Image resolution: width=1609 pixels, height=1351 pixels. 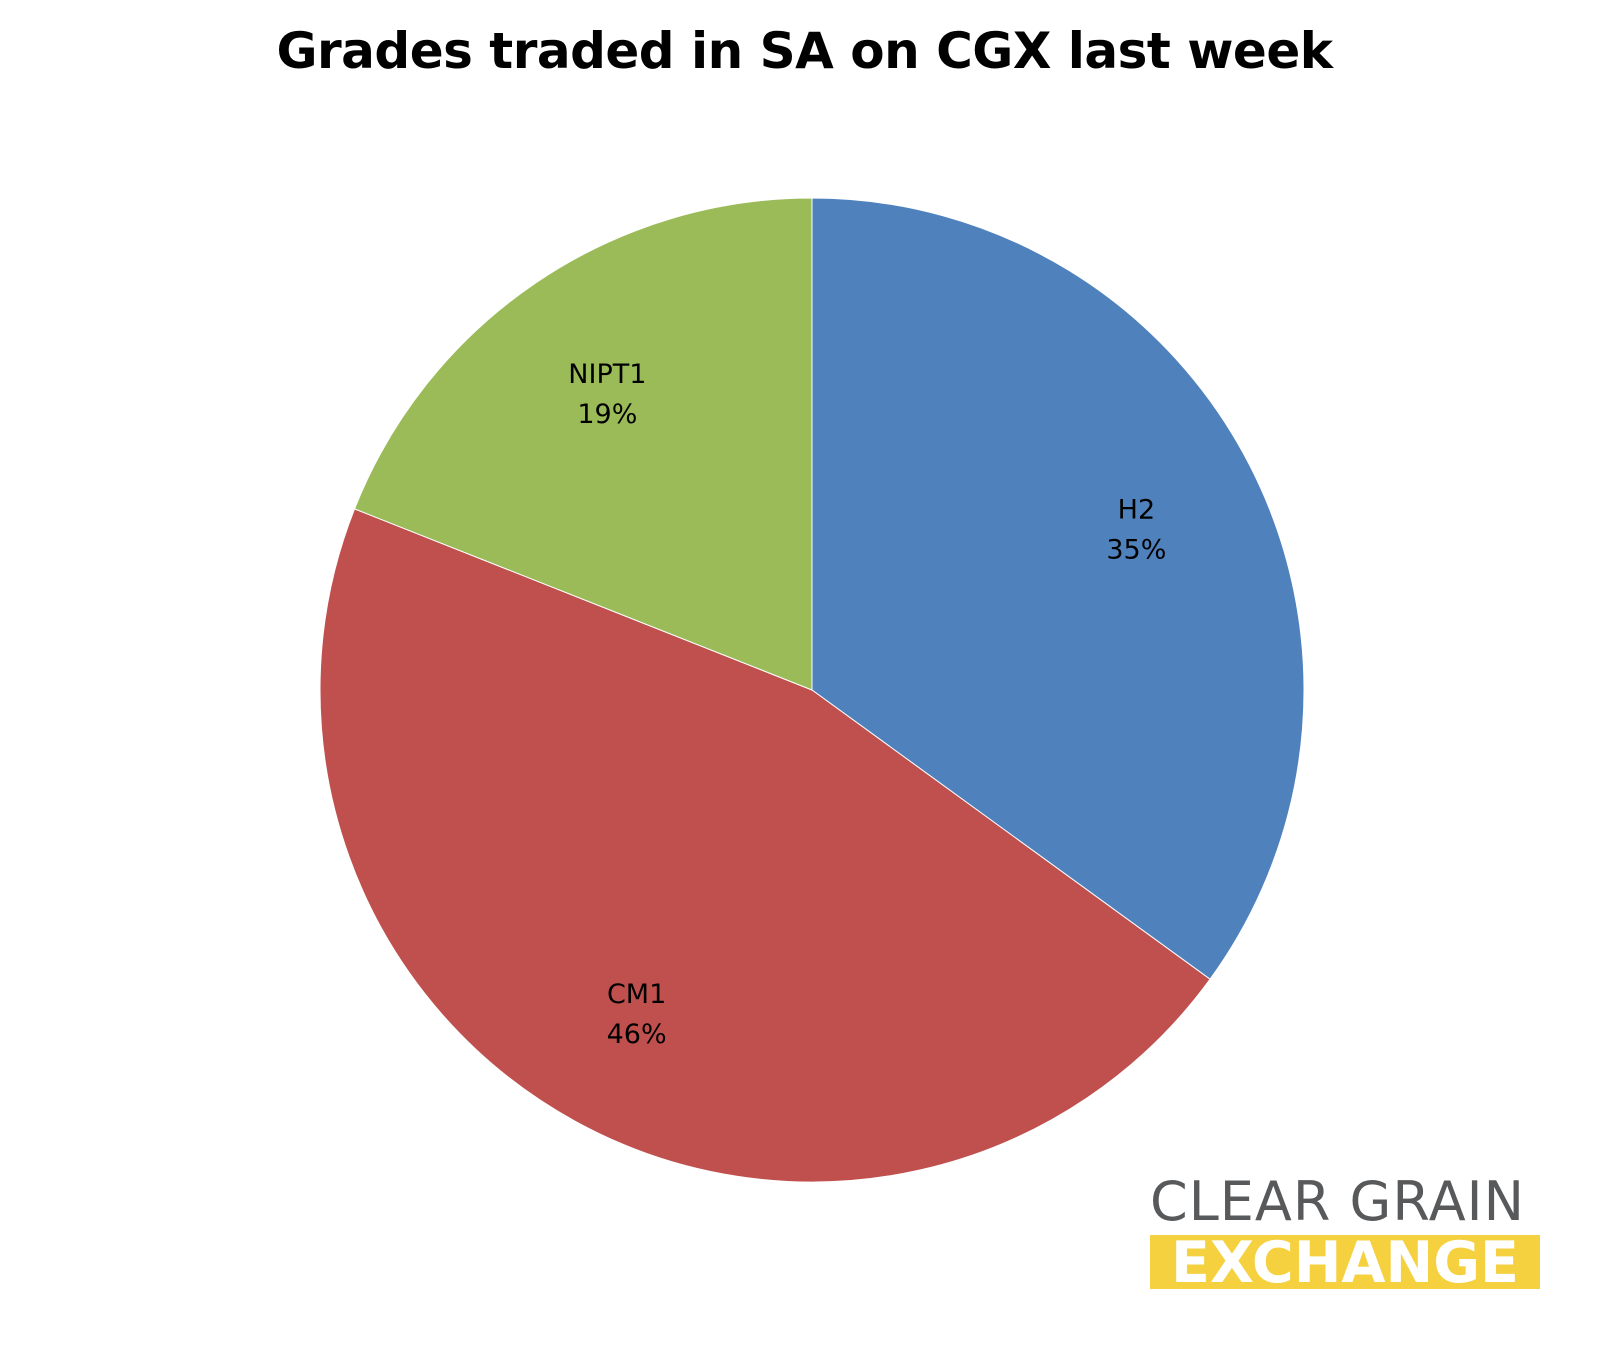 I want to click on logo-line-1: CLEAR GRAIN, so click(x=1337, y=1201).